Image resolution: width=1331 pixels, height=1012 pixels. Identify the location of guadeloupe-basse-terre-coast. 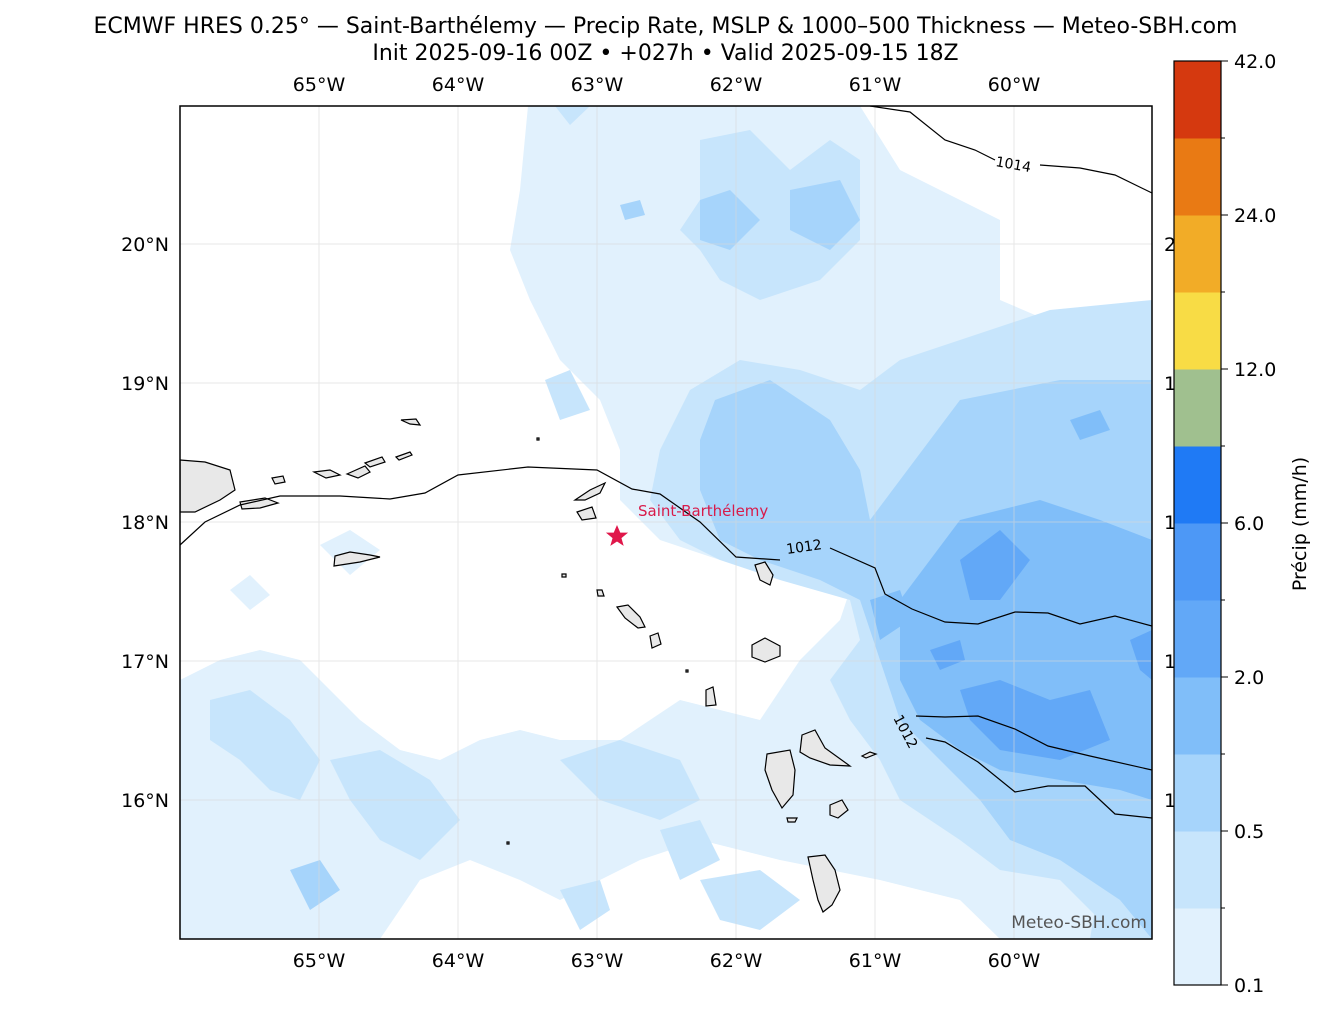
(780, 779).